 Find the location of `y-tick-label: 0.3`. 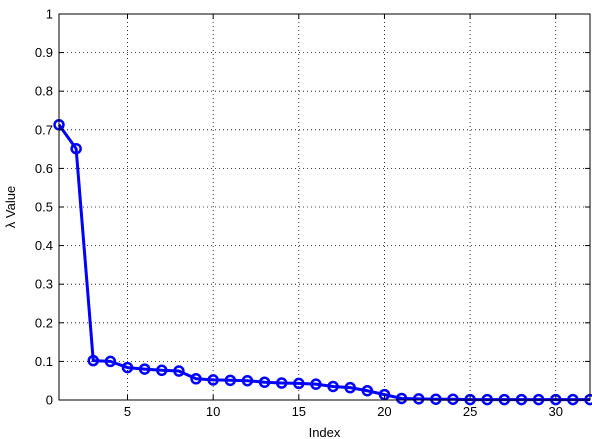

y-tick-label: 0.3 is located at coordinates (44, 284).